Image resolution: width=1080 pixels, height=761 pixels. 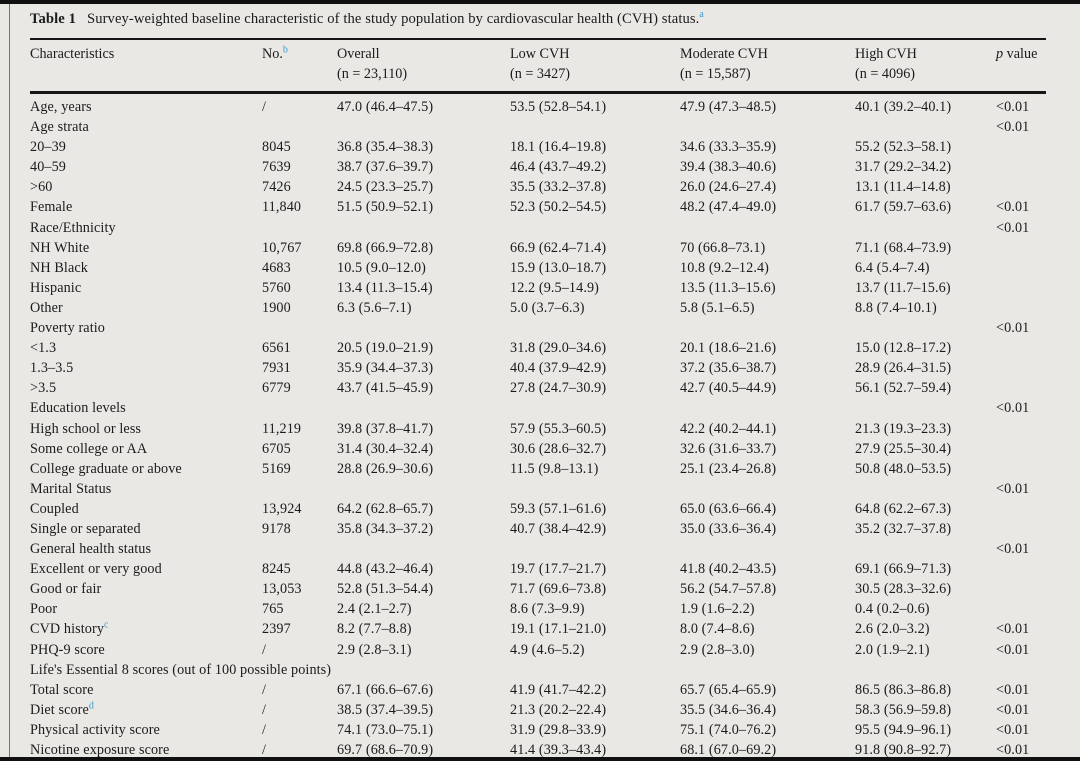 What do you see at coordinates (925, 408) in the screenshot?
I see `high-cvh-cell` at bounding box center [925, 408].